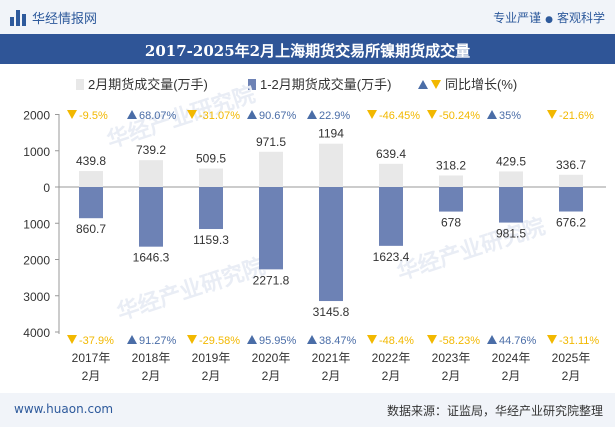 This screenshot has width=615, height=427. I want to click on bar-month-label: 971.5, so click(271, 142).